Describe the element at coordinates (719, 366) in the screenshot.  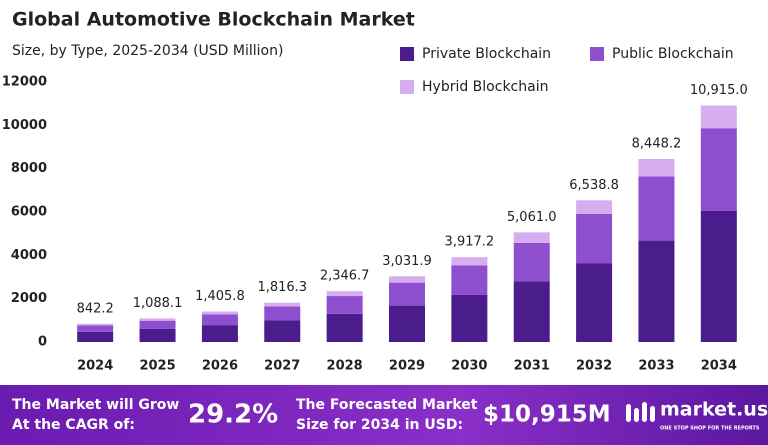
I see `x-tick-label: 2034` at that location.